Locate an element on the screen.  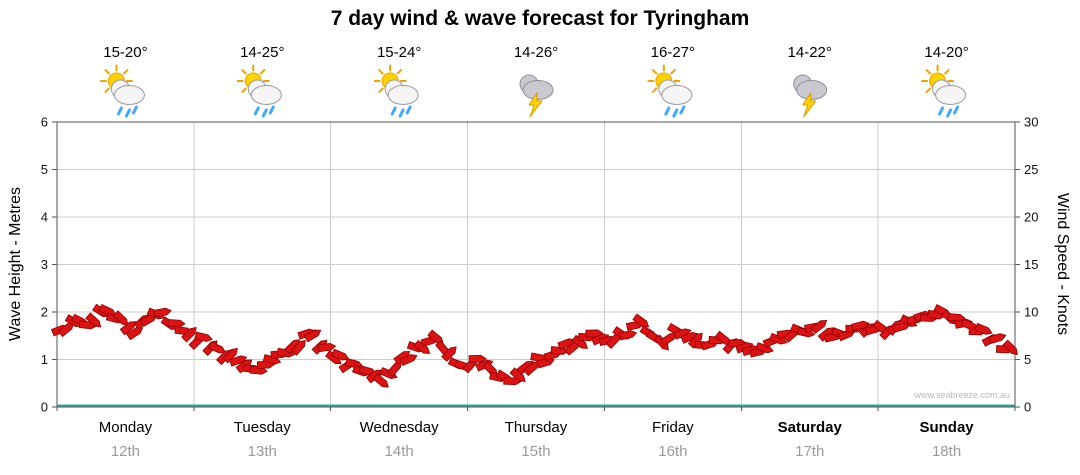
right-tick-label: 30 is located at coordinates (1031, 122).